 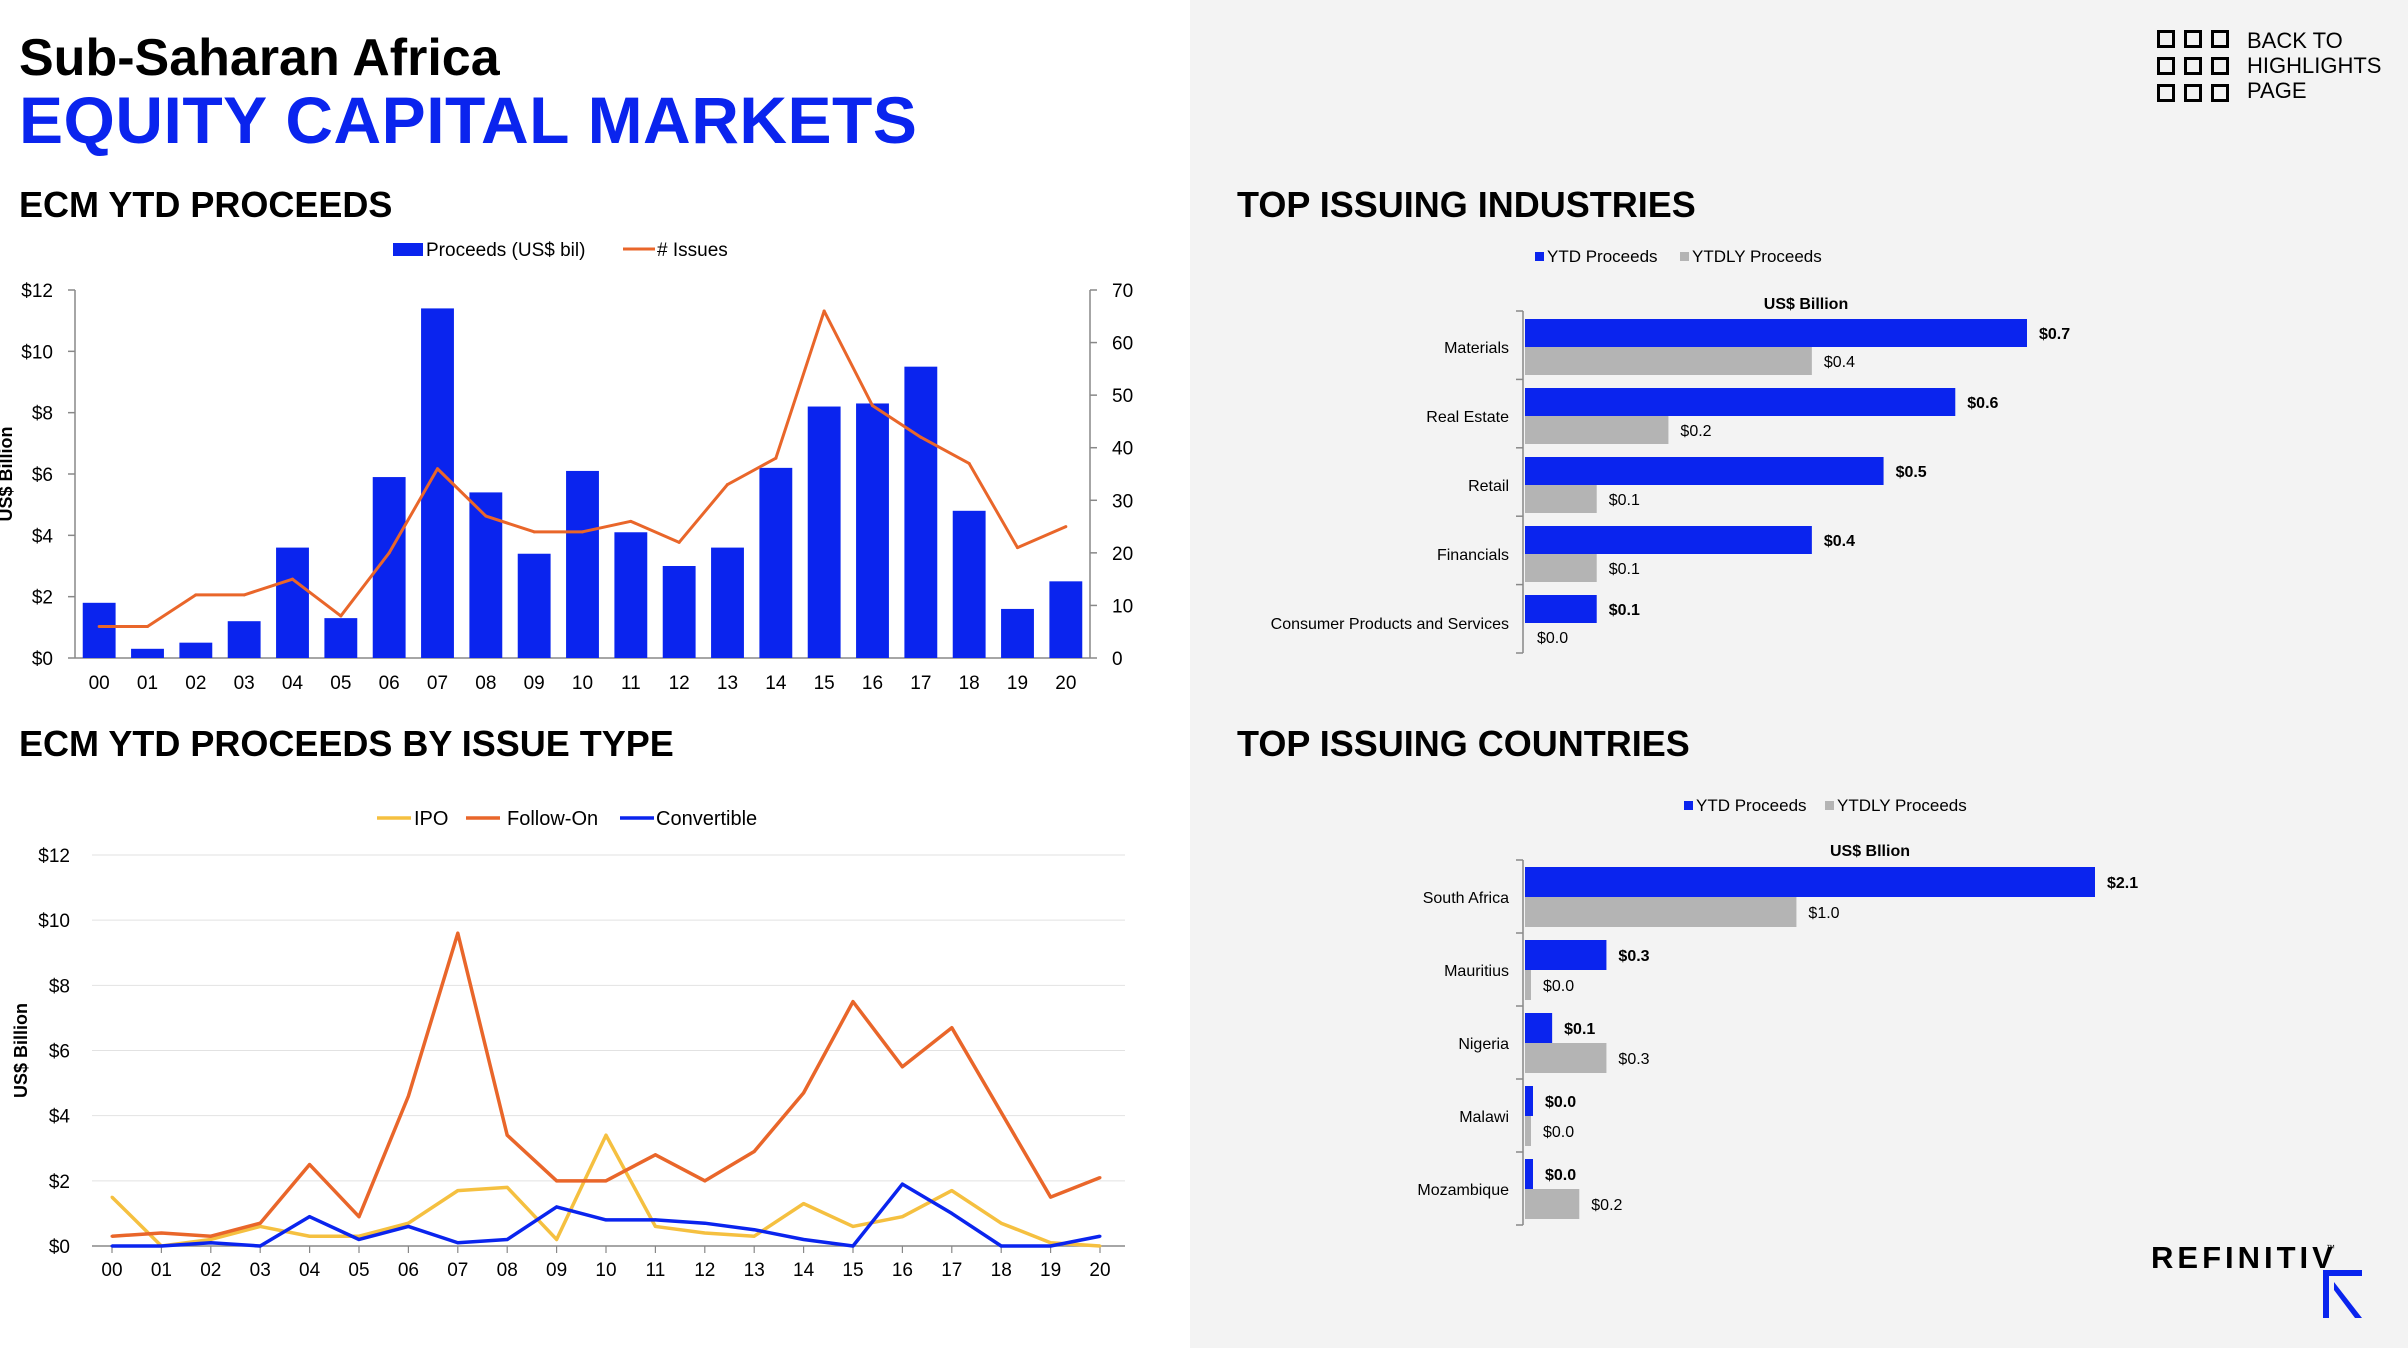 I want to click on chart-unit-title: US$ Billion, so click(x=1806, y=304).